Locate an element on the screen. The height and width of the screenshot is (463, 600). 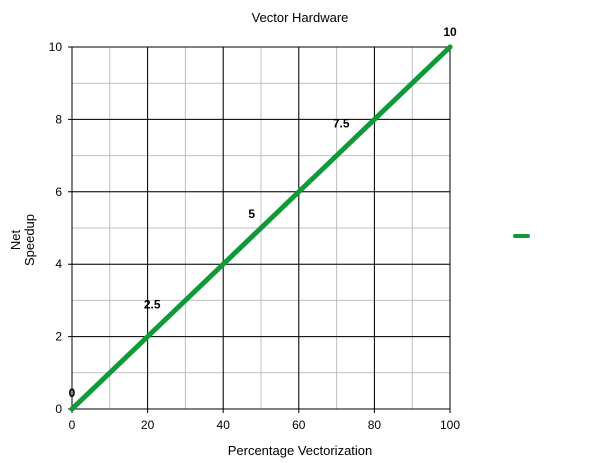
data-label: 10 is located at coordinates (450, 32).